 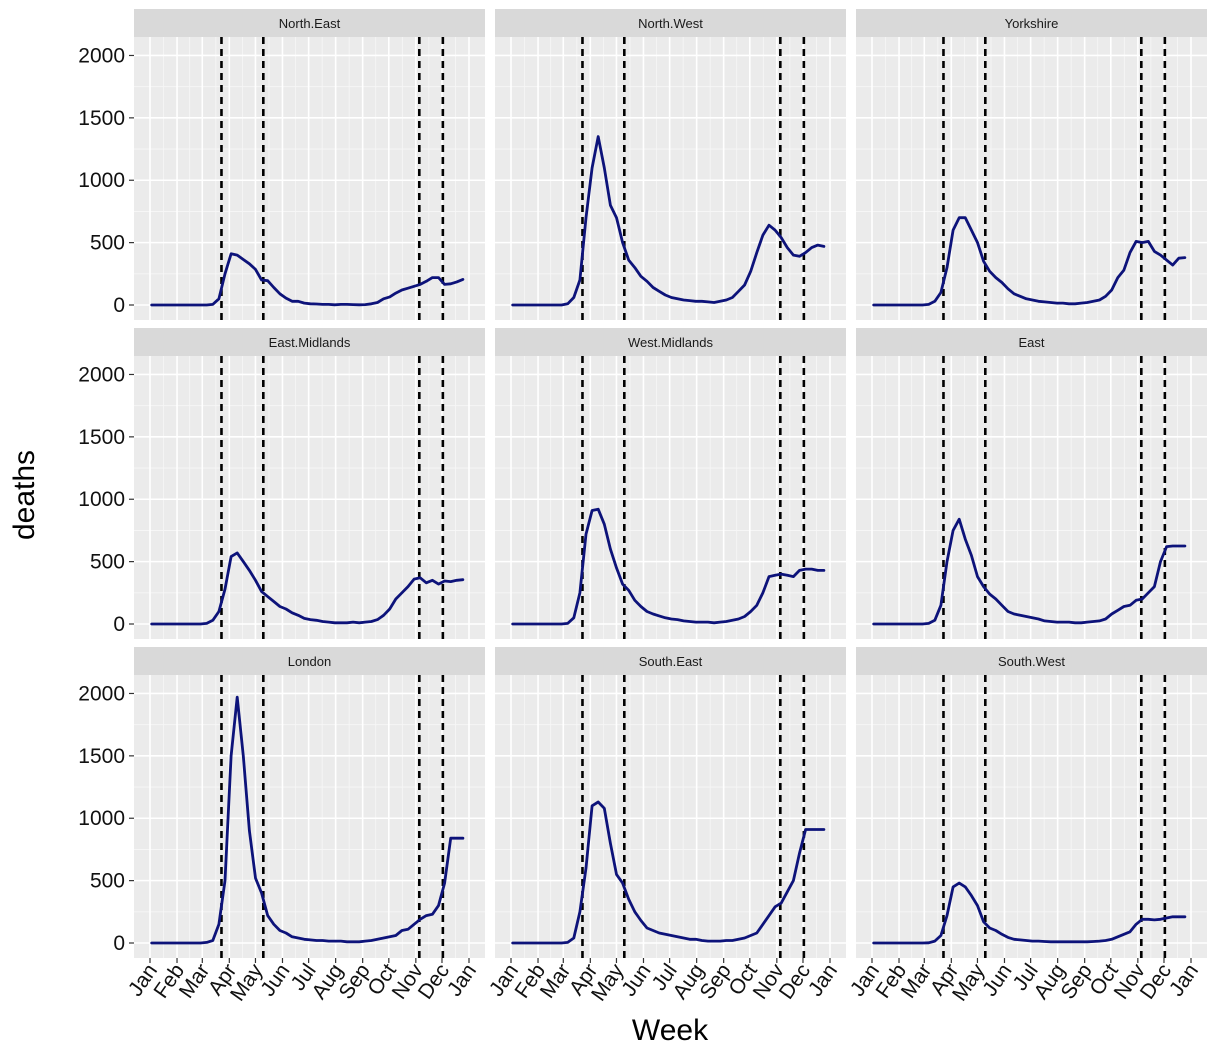 I want to click on facet-strip-label: North.West, so click(x=670, y=23).